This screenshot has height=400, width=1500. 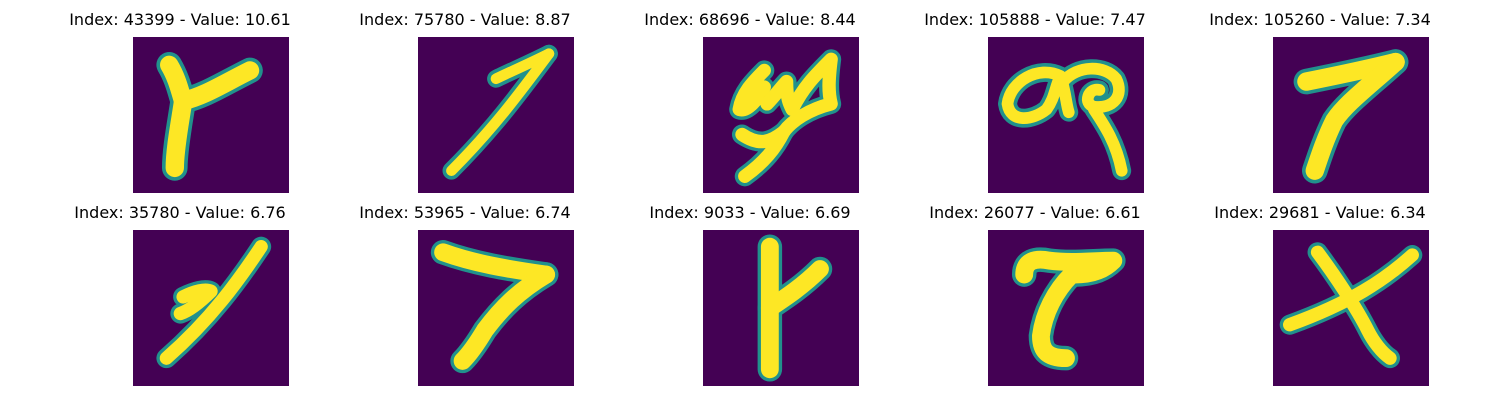 I want to click on glyph-seven-icon, so click(x=1351, y=116).